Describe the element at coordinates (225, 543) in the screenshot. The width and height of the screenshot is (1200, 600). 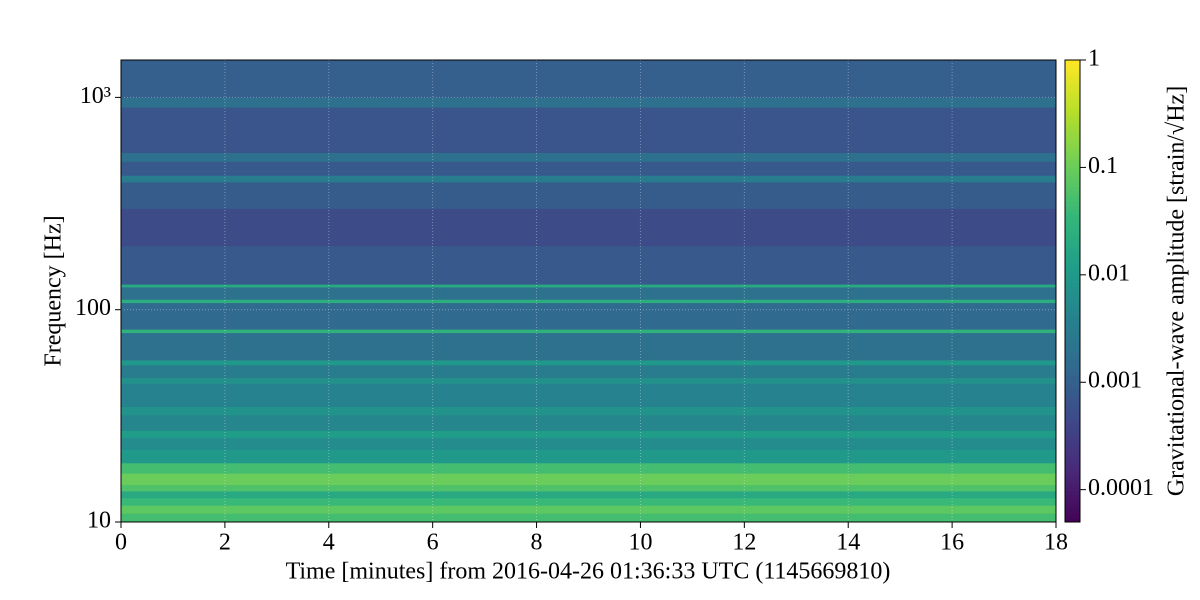
I see `x-tick-label: 2` at that location.